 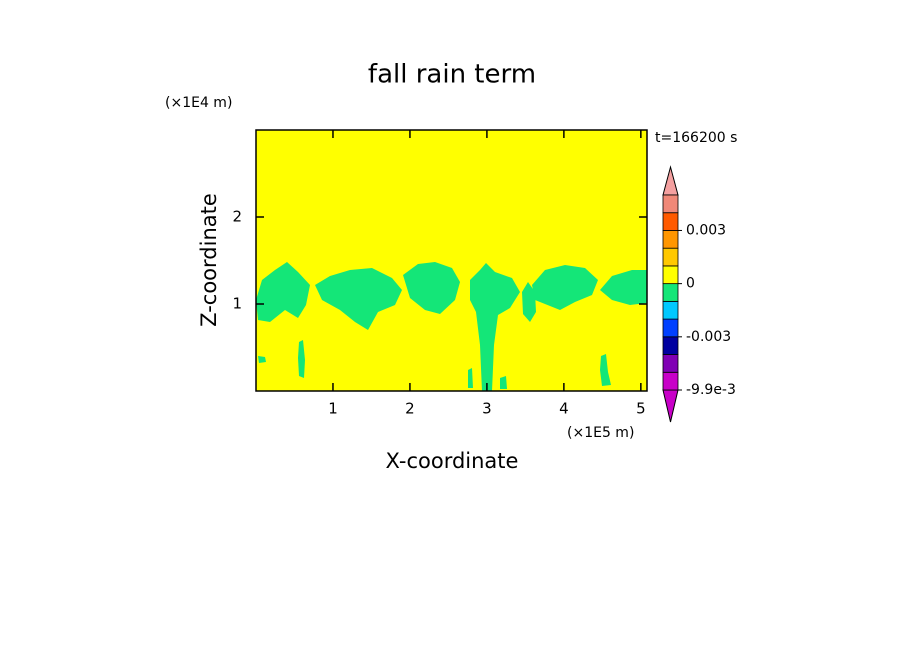 I want to click on x-tick-label: 5, so click(x=641, y=409).